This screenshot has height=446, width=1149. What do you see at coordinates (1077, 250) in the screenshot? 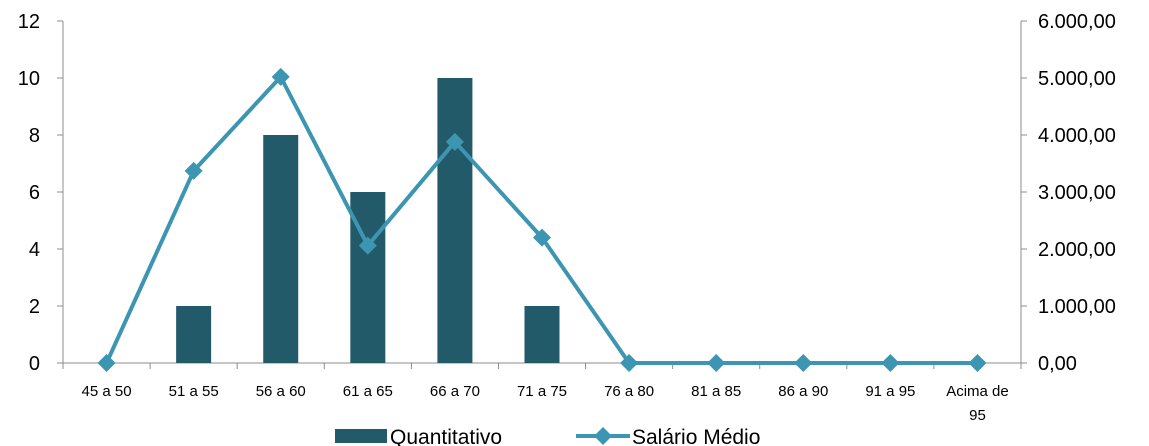
I see `right-y-tick-label: 2.000,00` at bounding box center [1077, 250].